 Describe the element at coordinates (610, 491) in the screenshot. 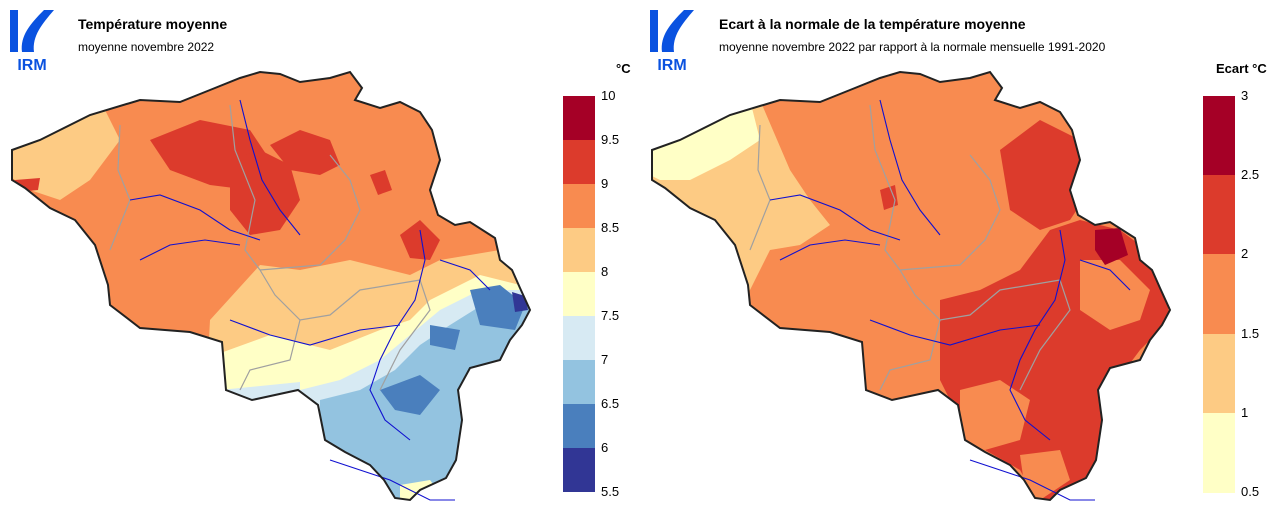

I see `legend-tick-label: 5.5` at that location.